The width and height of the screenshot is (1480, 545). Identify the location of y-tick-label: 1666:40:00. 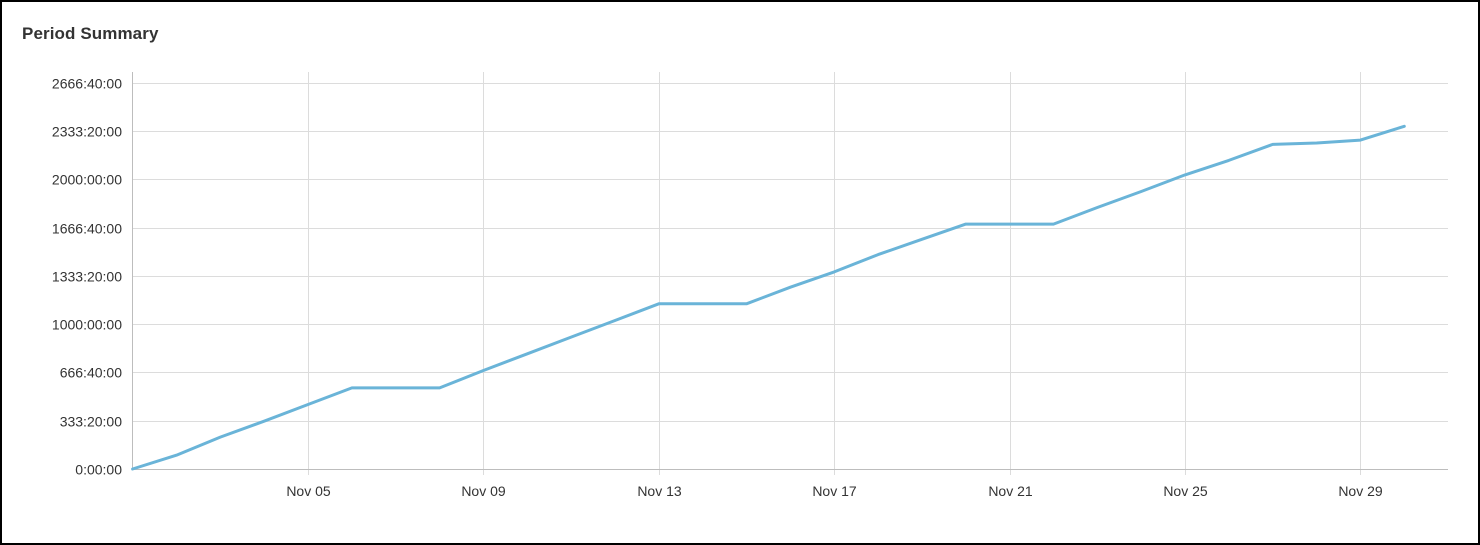
(87, 229).